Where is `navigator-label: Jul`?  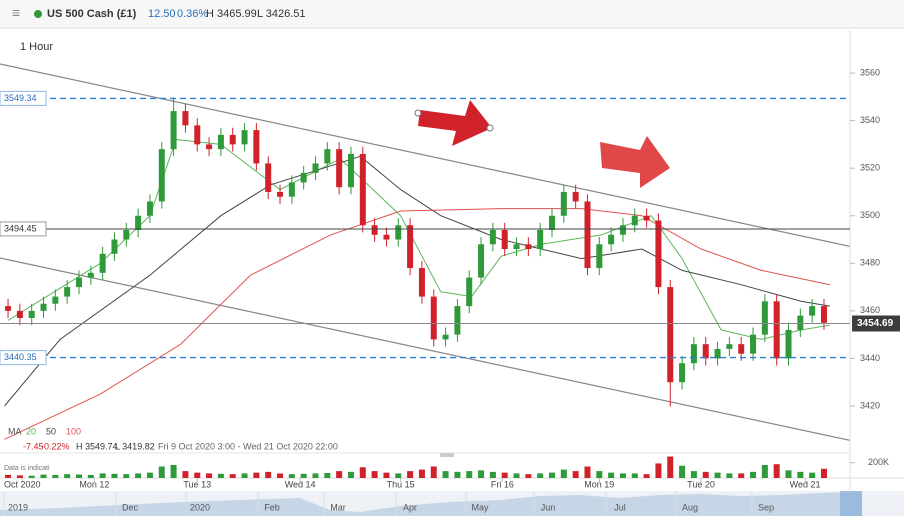 navigator-label: Jul is located at coordinates (620, 507).